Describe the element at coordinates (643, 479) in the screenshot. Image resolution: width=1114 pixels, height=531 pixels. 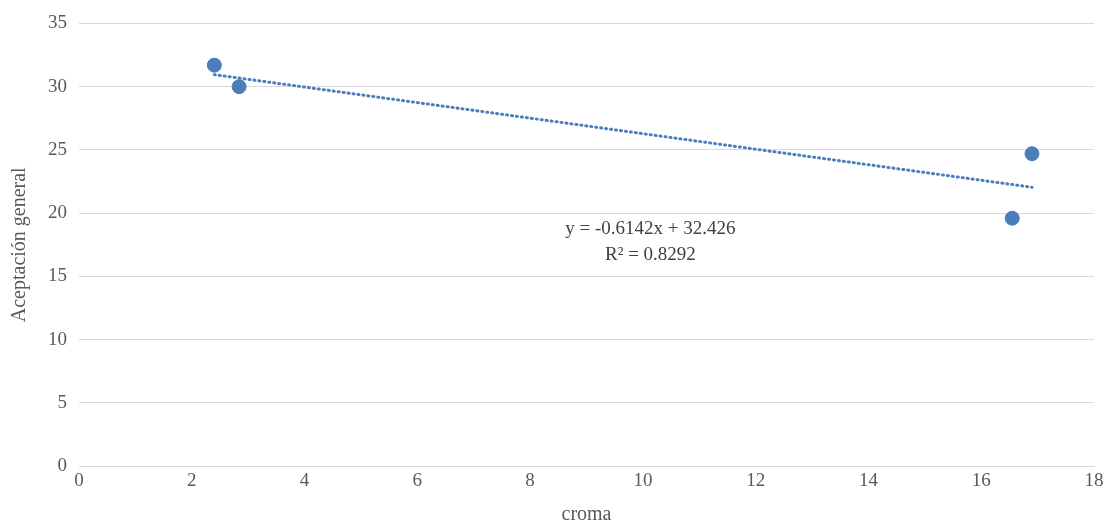
I see `x-tick-label: 10` at that location.